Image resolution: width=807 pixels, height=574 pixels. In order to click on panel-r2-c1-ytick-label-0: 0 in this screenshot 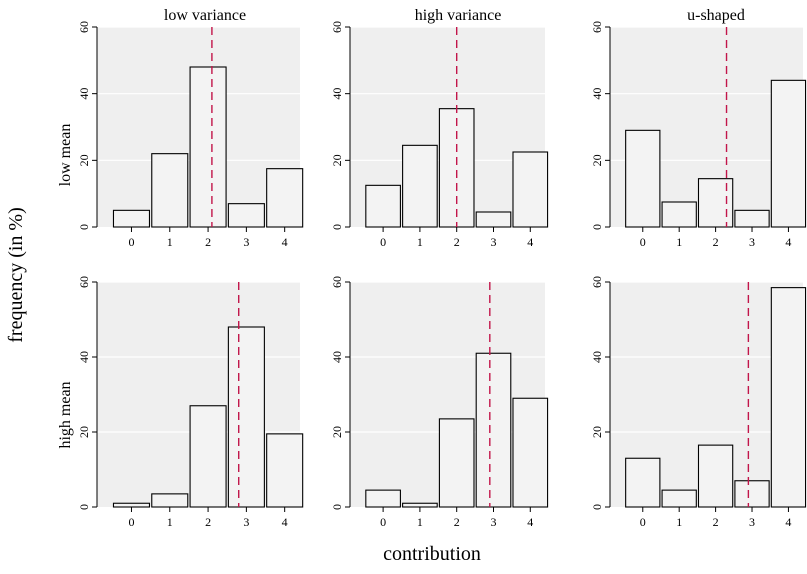, I will do `click(84, 507)`.